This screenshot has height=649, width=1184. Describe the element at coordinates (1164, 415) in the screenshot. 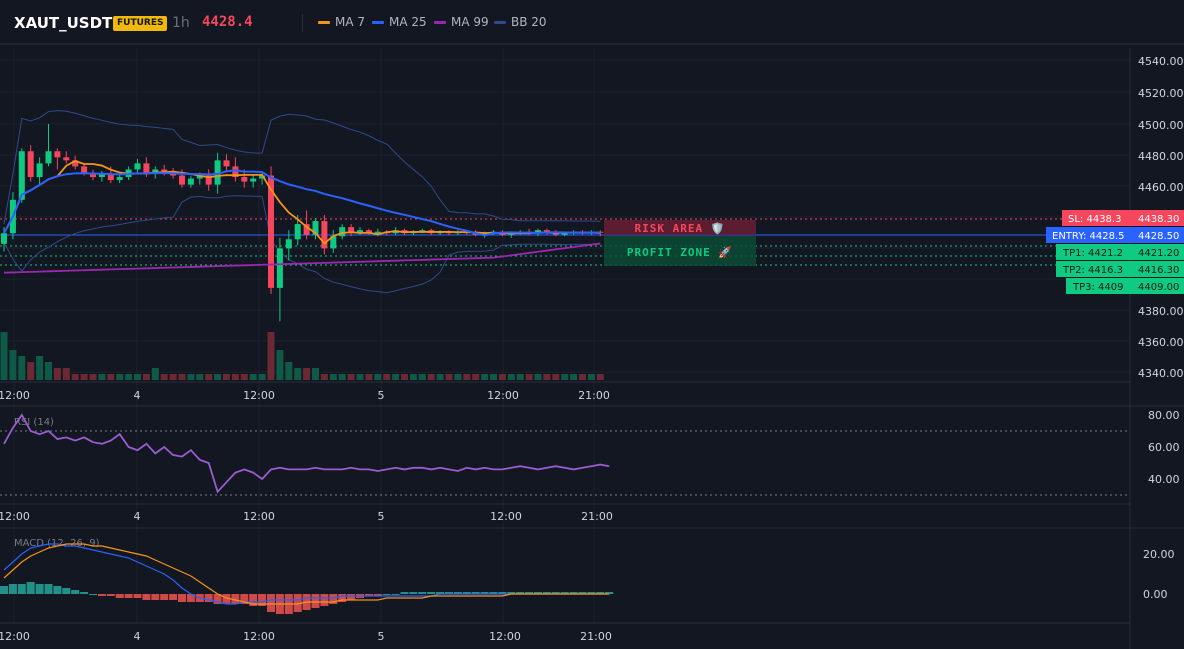

I see `rsi-axis-label: 80.00` at that location.